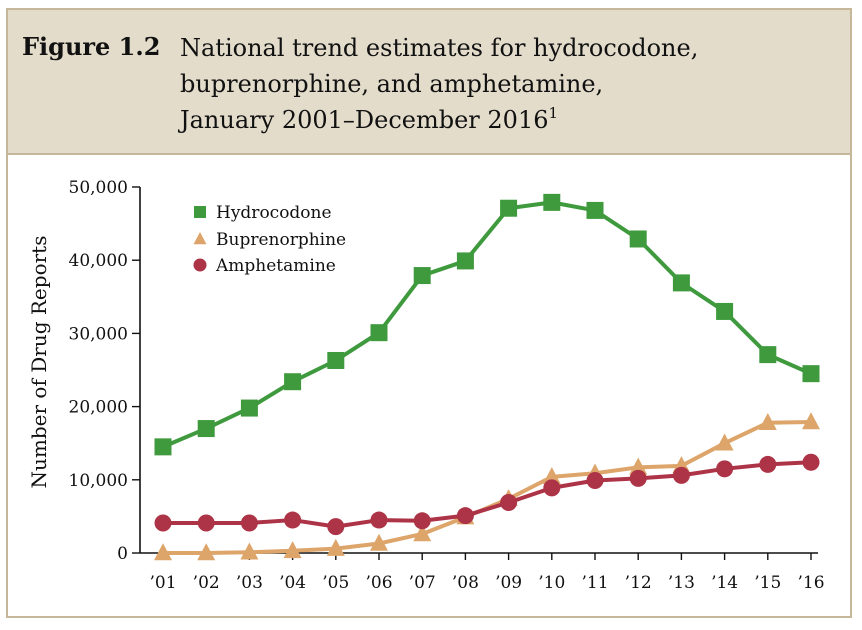 Image resolution: width=862 pixels, height=630 pixels. I want to click on legend-hydrocodone-label: Hydrocodone, so click(274, 213).